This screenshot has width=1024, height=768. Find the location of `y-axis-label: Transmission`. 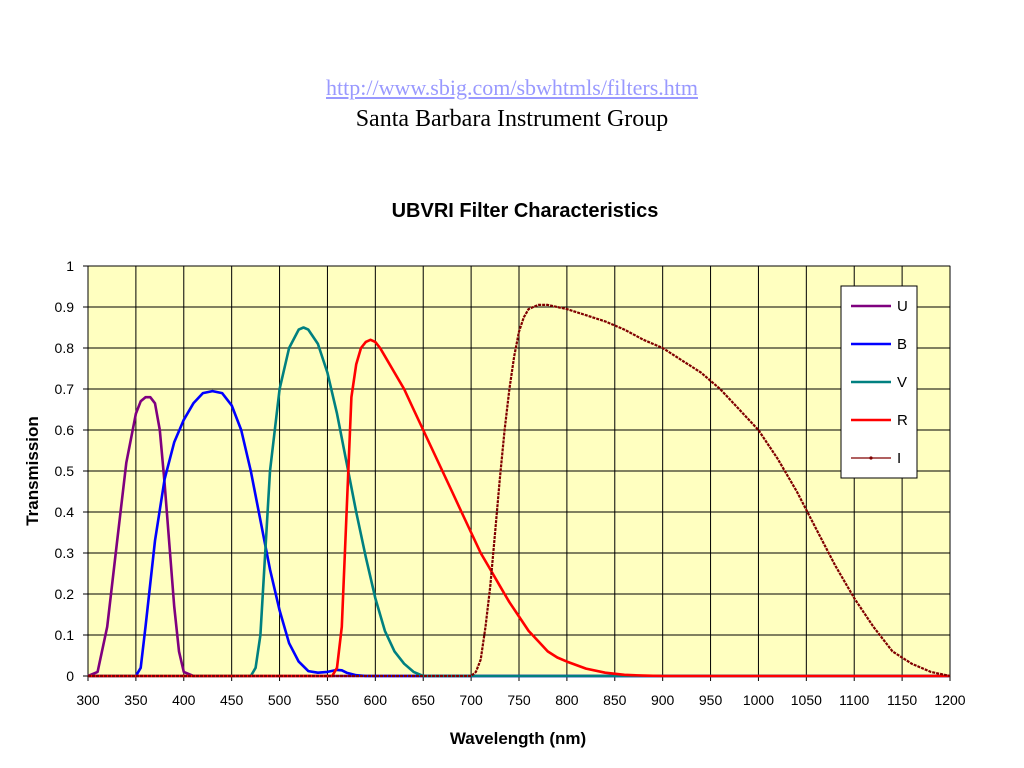

y-axis-label: Transmission is located at coordinates (32, 471).